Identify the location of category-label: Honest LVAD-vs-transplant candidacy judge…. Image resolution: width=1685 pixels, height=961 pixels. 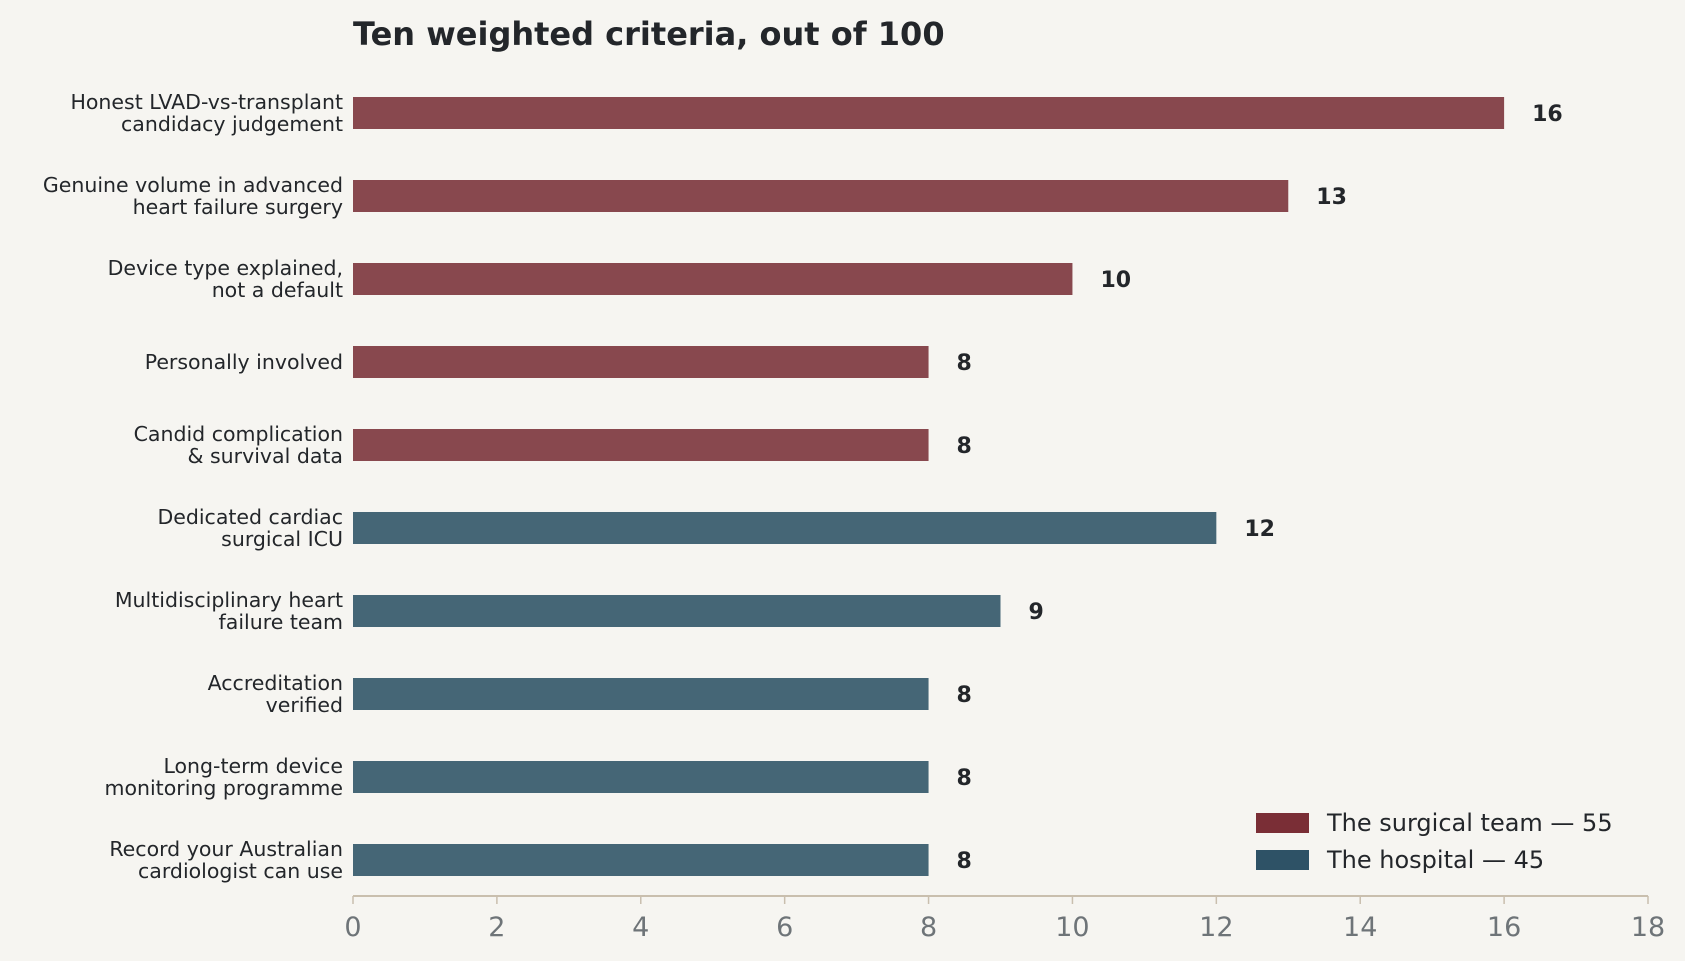
(206, 113).